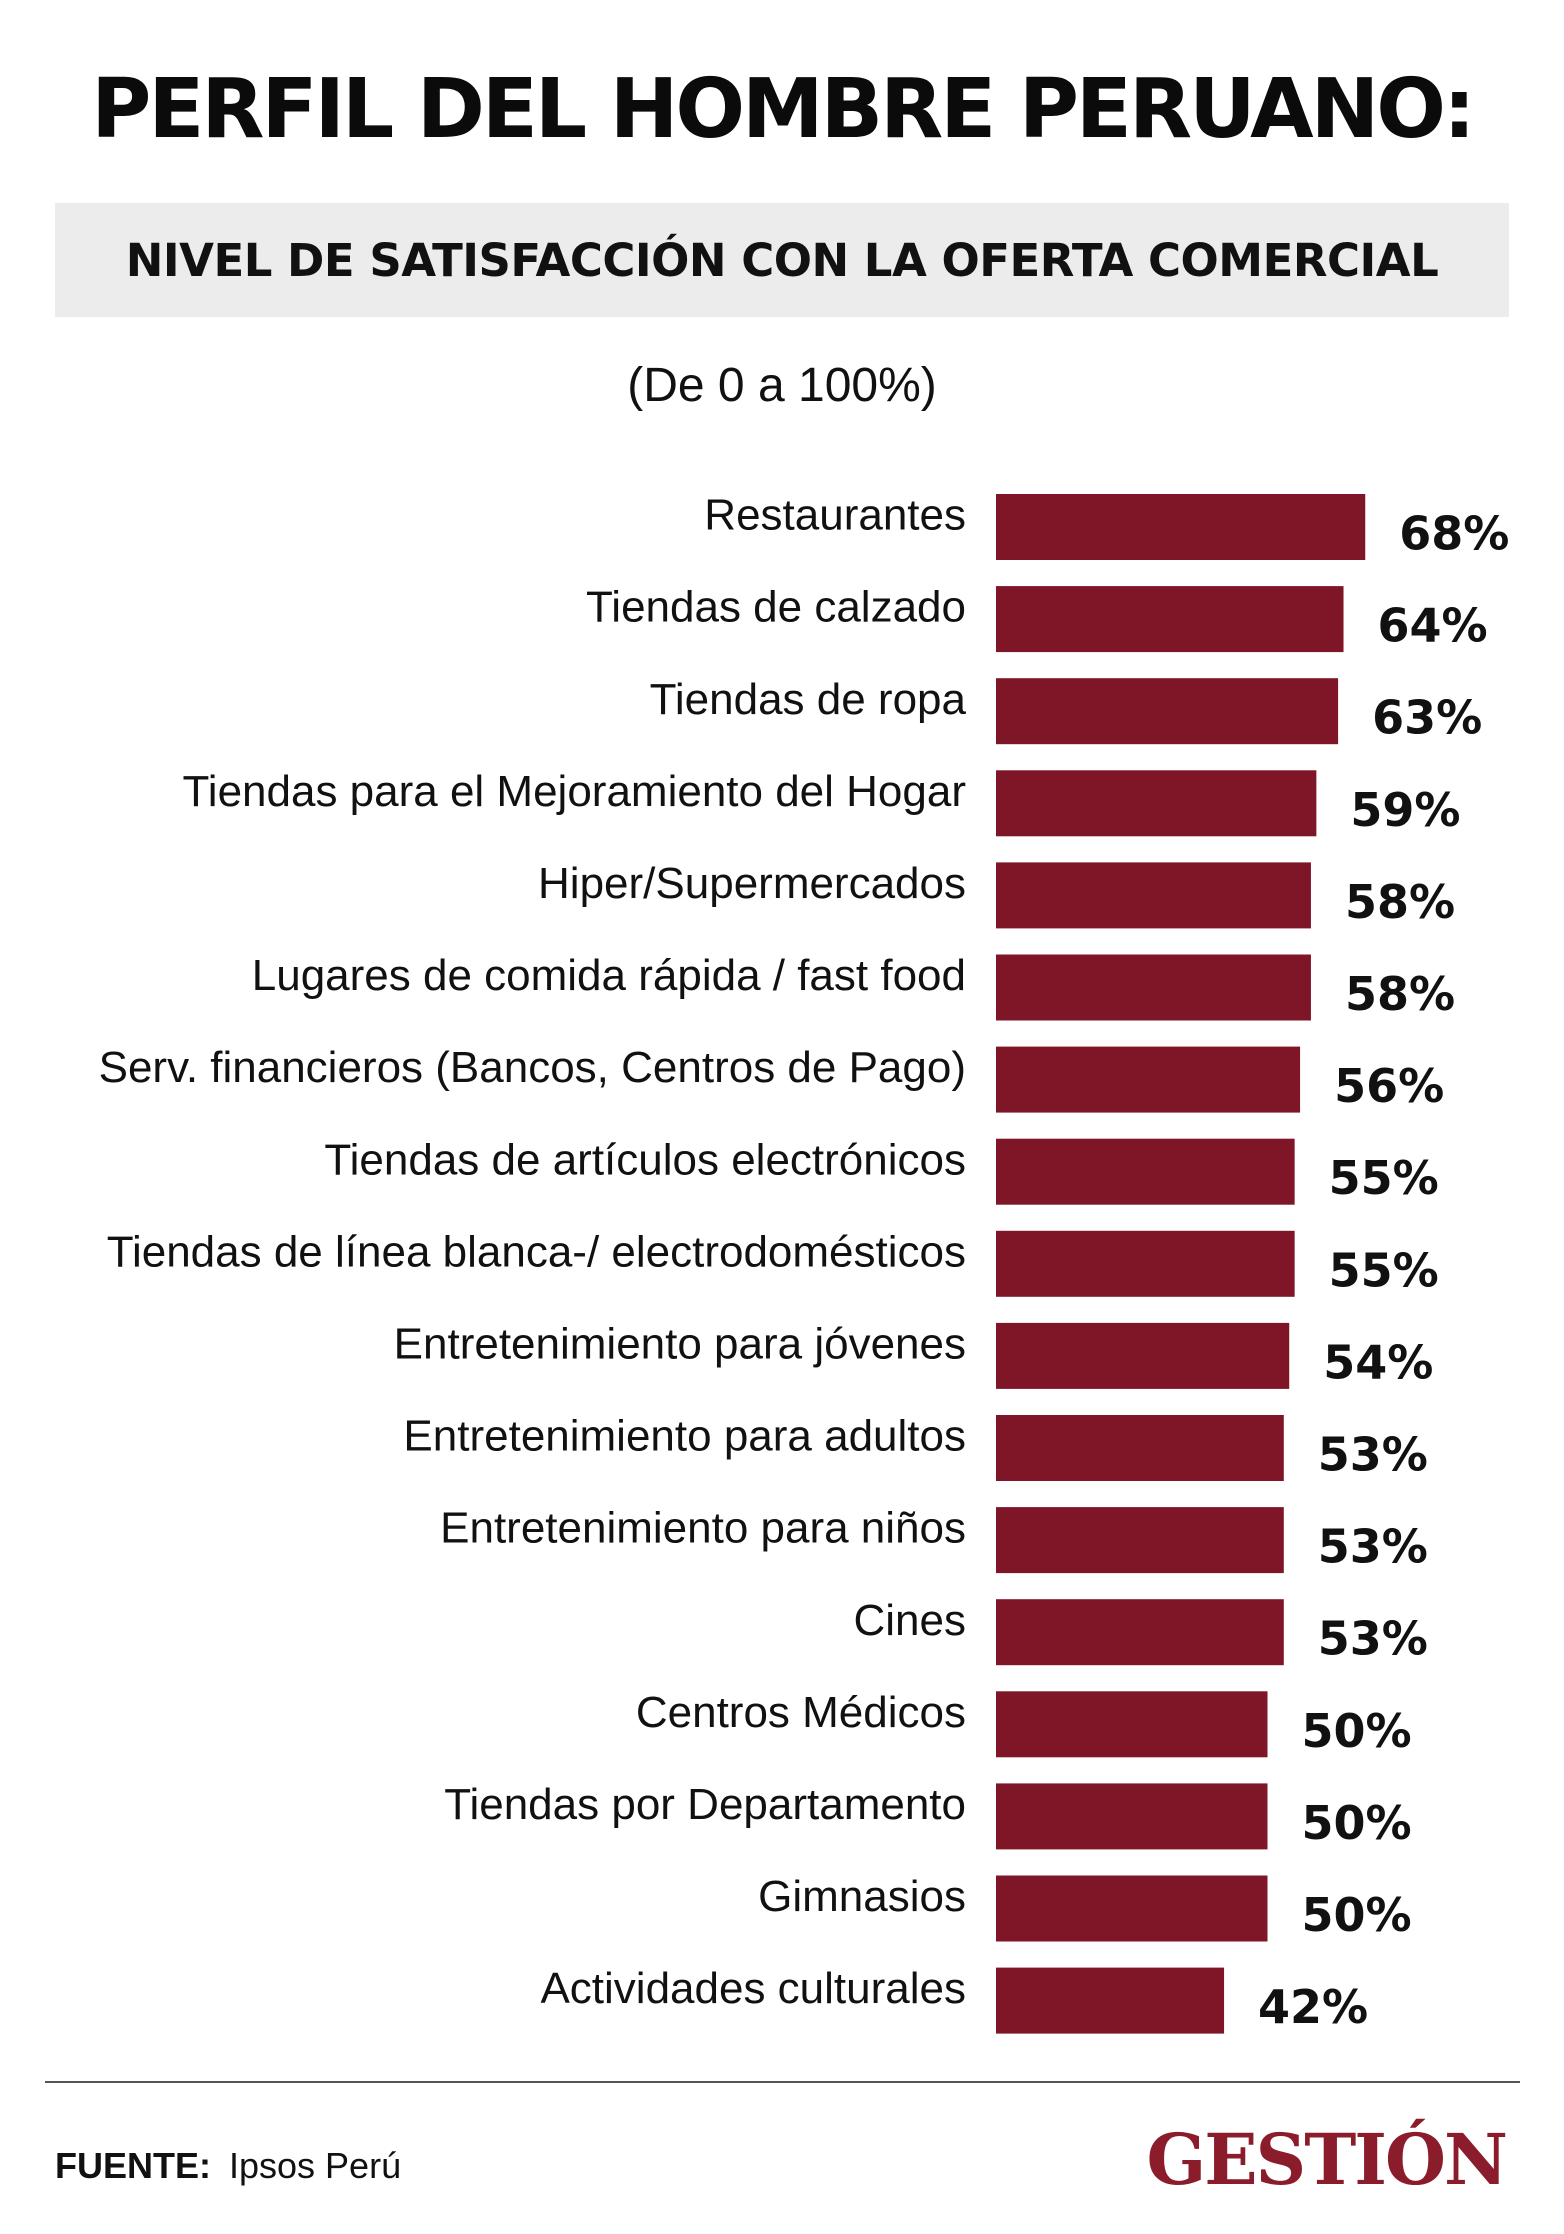 Image resolution: width=1564 pixels, height=2234 pixels. What do you see at coordinates (133, 2165) in the screenshot?
I see `source-label: FUENTE:` at bounding box center [133, 2165].